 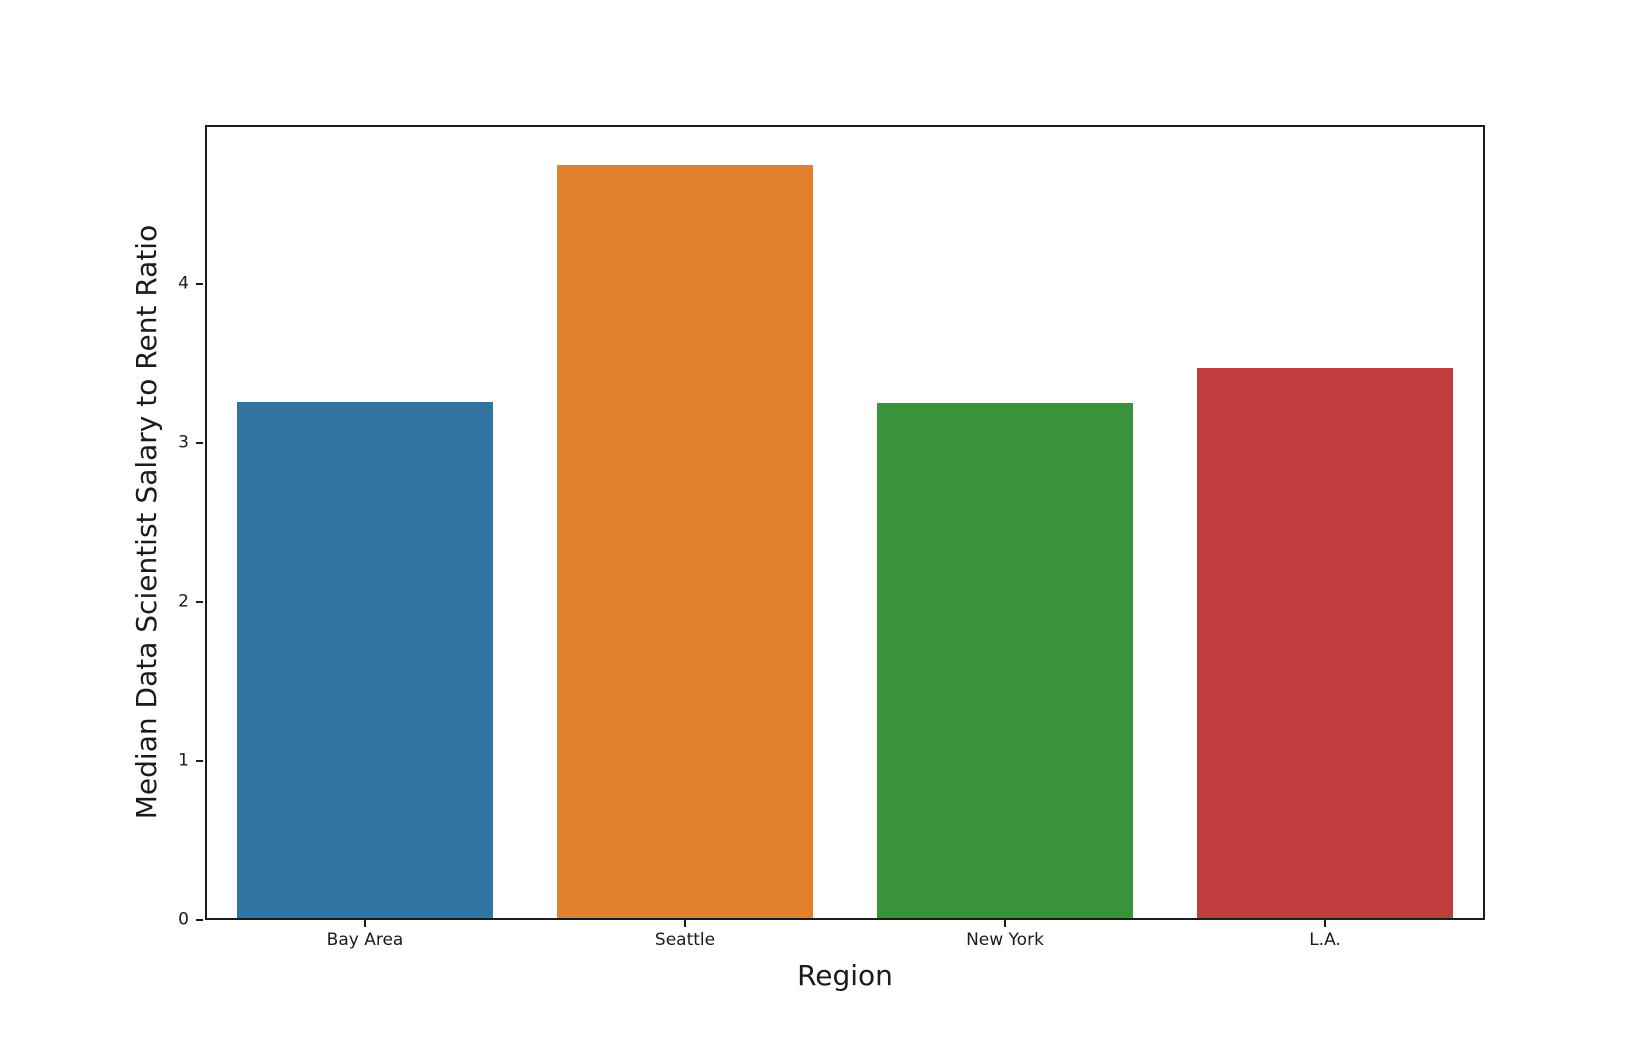 What do you see at coordinates (1005, 660) in the screenshot?
I see `bar-new-york` at bounding box center [1005, 660].